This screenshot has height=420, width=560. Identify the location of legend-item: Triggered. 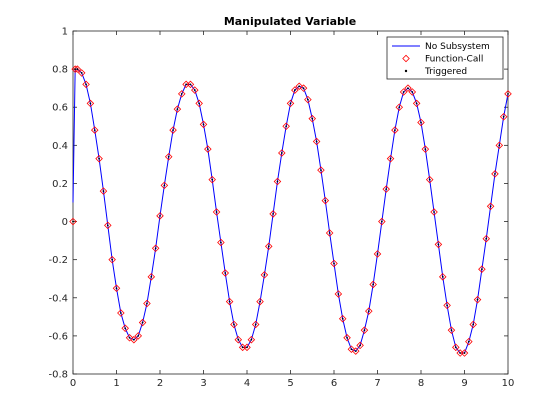
(435, 72).